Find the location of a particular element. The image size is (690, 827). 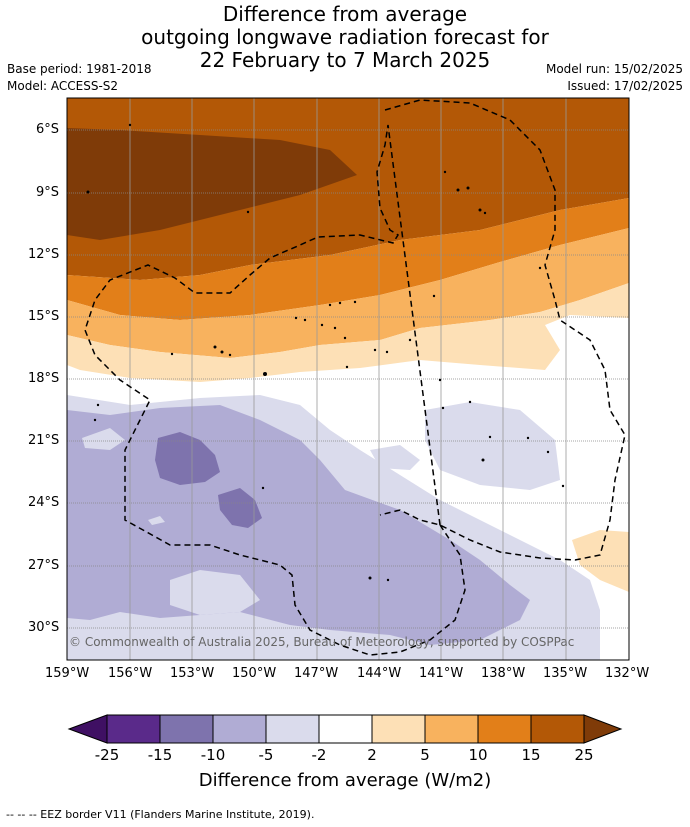

lat-label-30s: 30°S is located at coordinates (44, 627).